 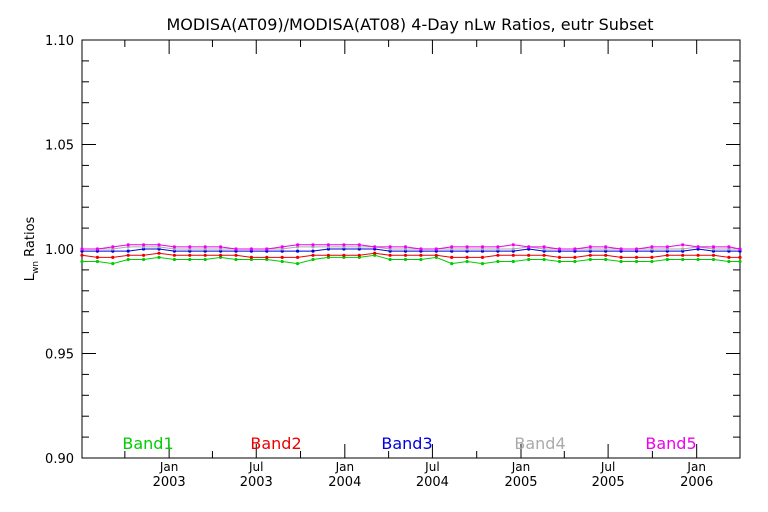 I want to click on y-axis-label-main: L, so click(x=30, y=277).